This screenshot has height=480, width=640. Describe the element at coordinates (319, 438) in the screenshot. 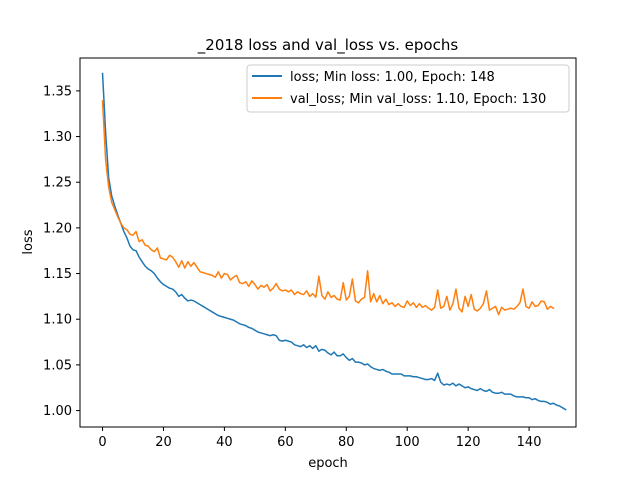

I see `x-axis: 0 20 40 60 80 100 120 140` at that location.